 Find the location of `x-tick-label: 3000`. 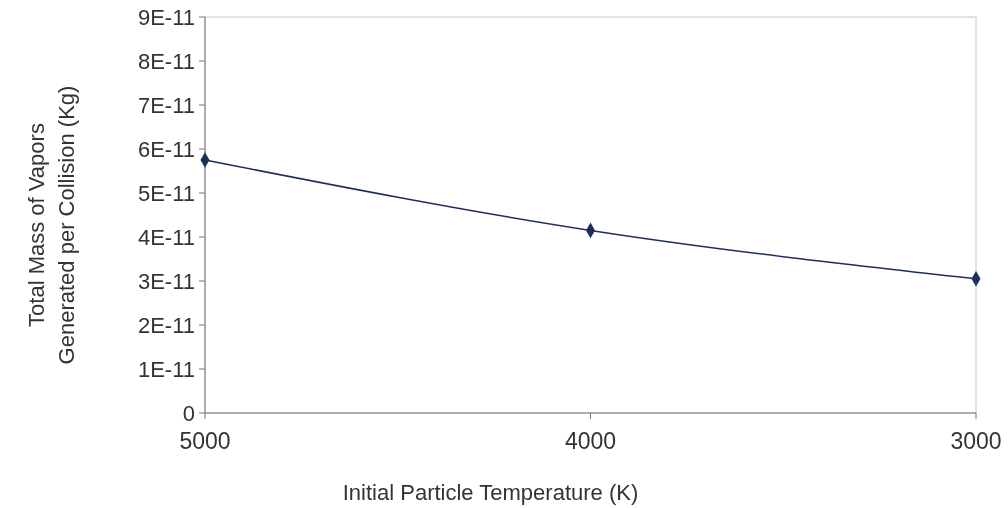

x-tick-label: 3000 is located at coordinates (976, 441).